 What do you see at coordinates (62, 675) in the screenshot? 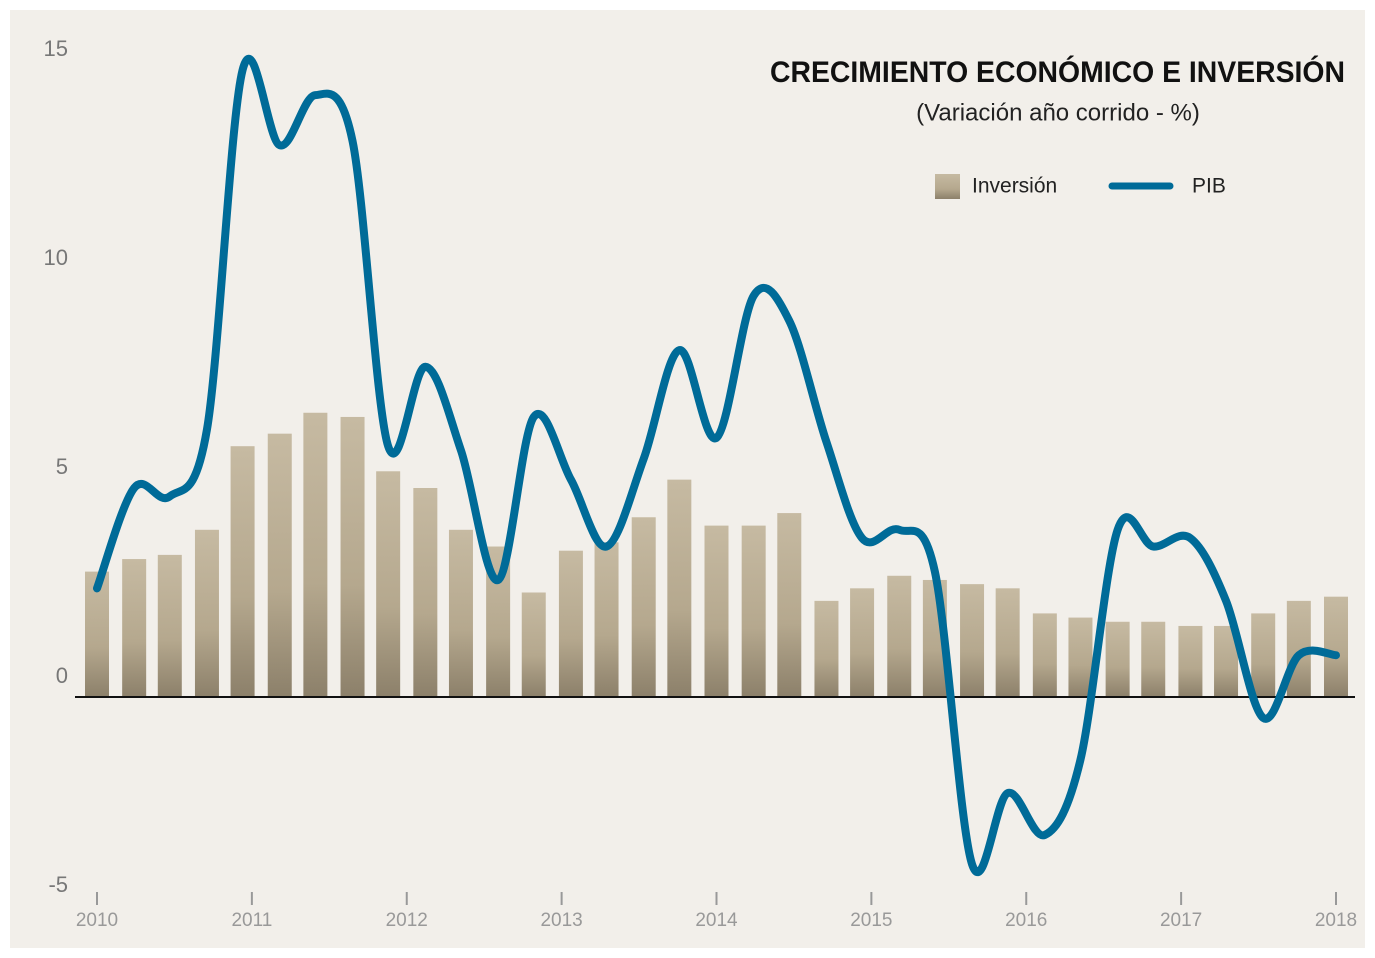
I see `y-tick-label: 0` at bounding box center [62, 675].